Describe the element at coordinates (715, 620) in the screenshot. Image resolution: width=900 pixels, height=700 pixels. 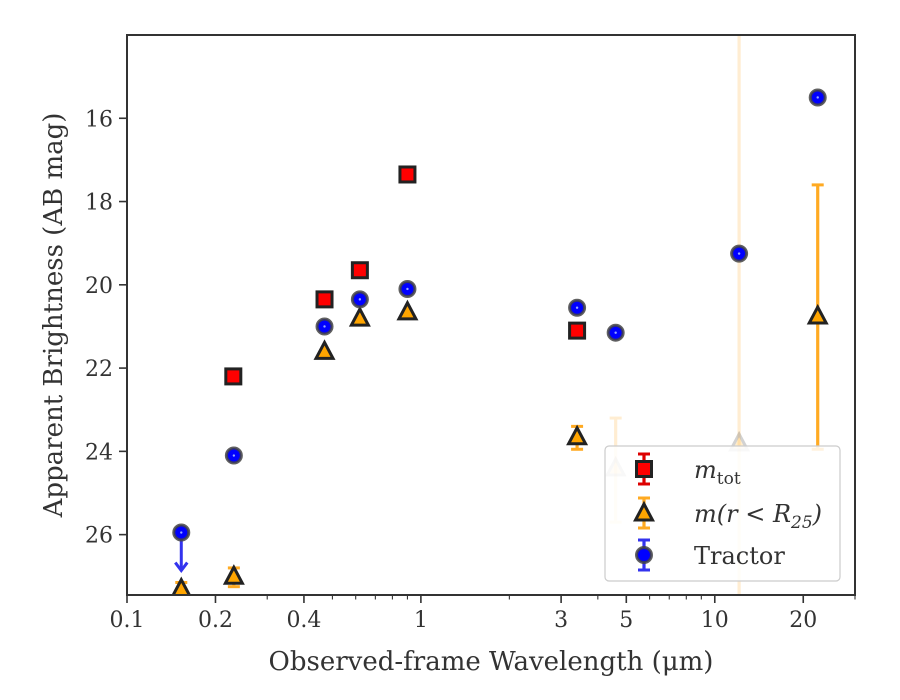
I see `x-tick-label: 10` at that location.